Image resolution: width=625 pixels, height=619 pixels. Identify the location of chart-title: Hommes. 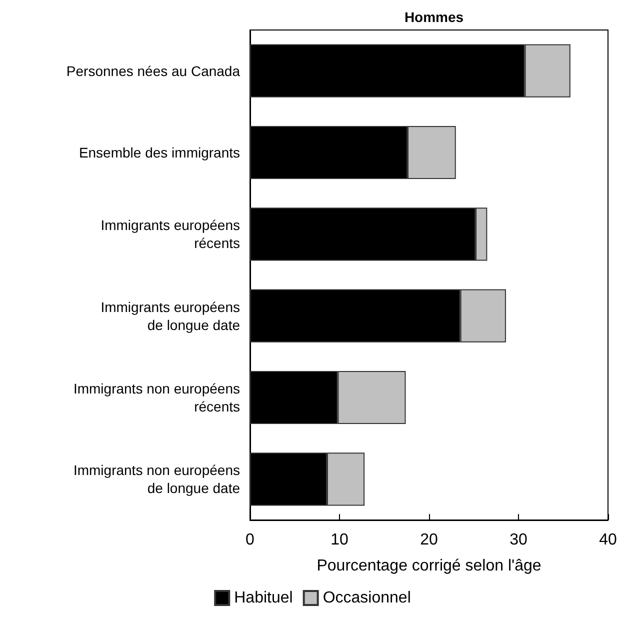
(434, 17).